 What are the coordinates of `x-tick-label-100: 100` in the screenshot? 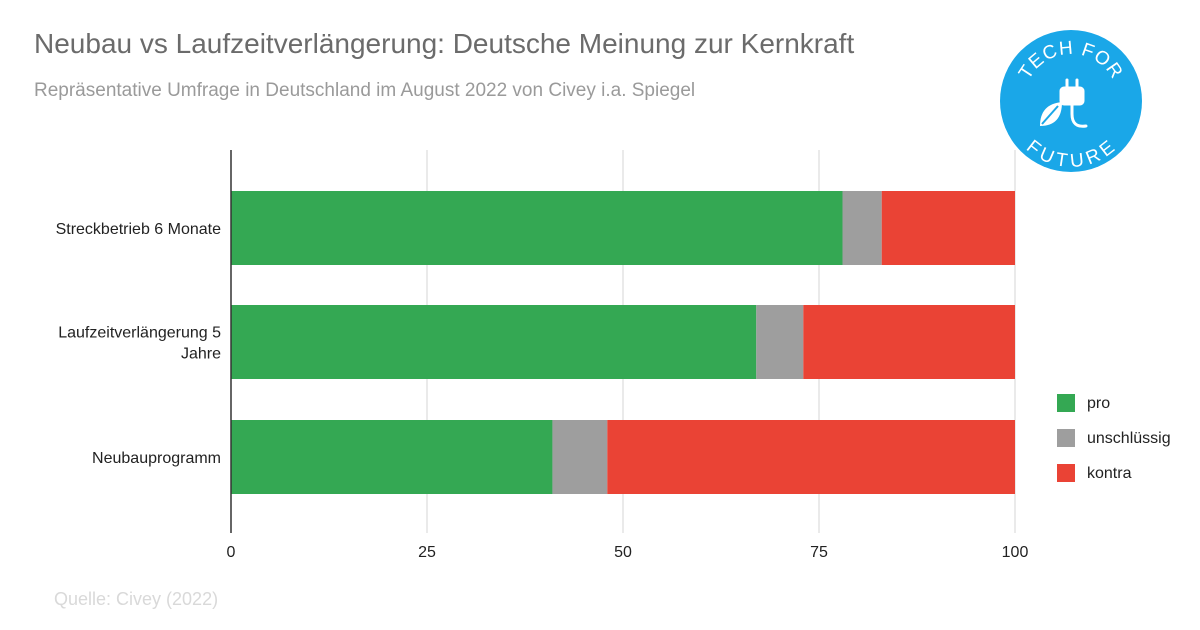 It's located at (1015, 552).